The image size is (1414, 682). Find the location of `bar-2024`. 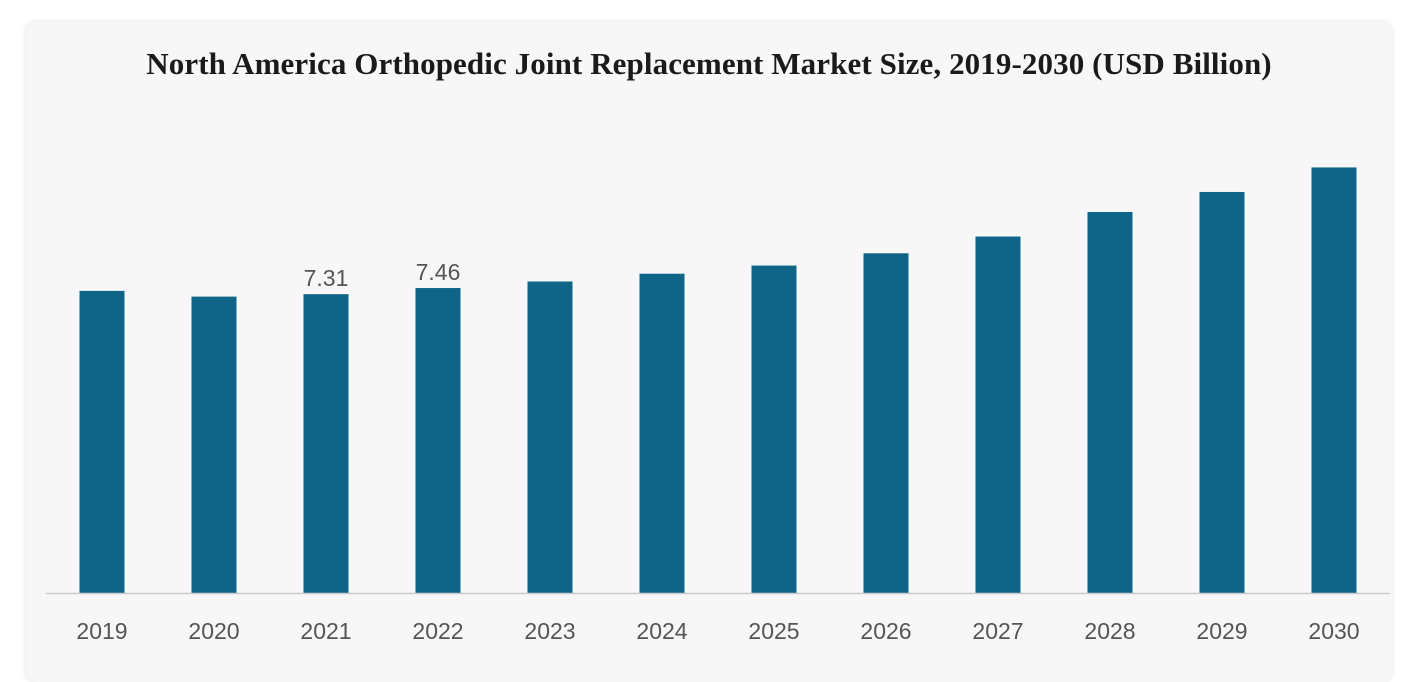

bar-2024 is located at coordinates (662, 433).